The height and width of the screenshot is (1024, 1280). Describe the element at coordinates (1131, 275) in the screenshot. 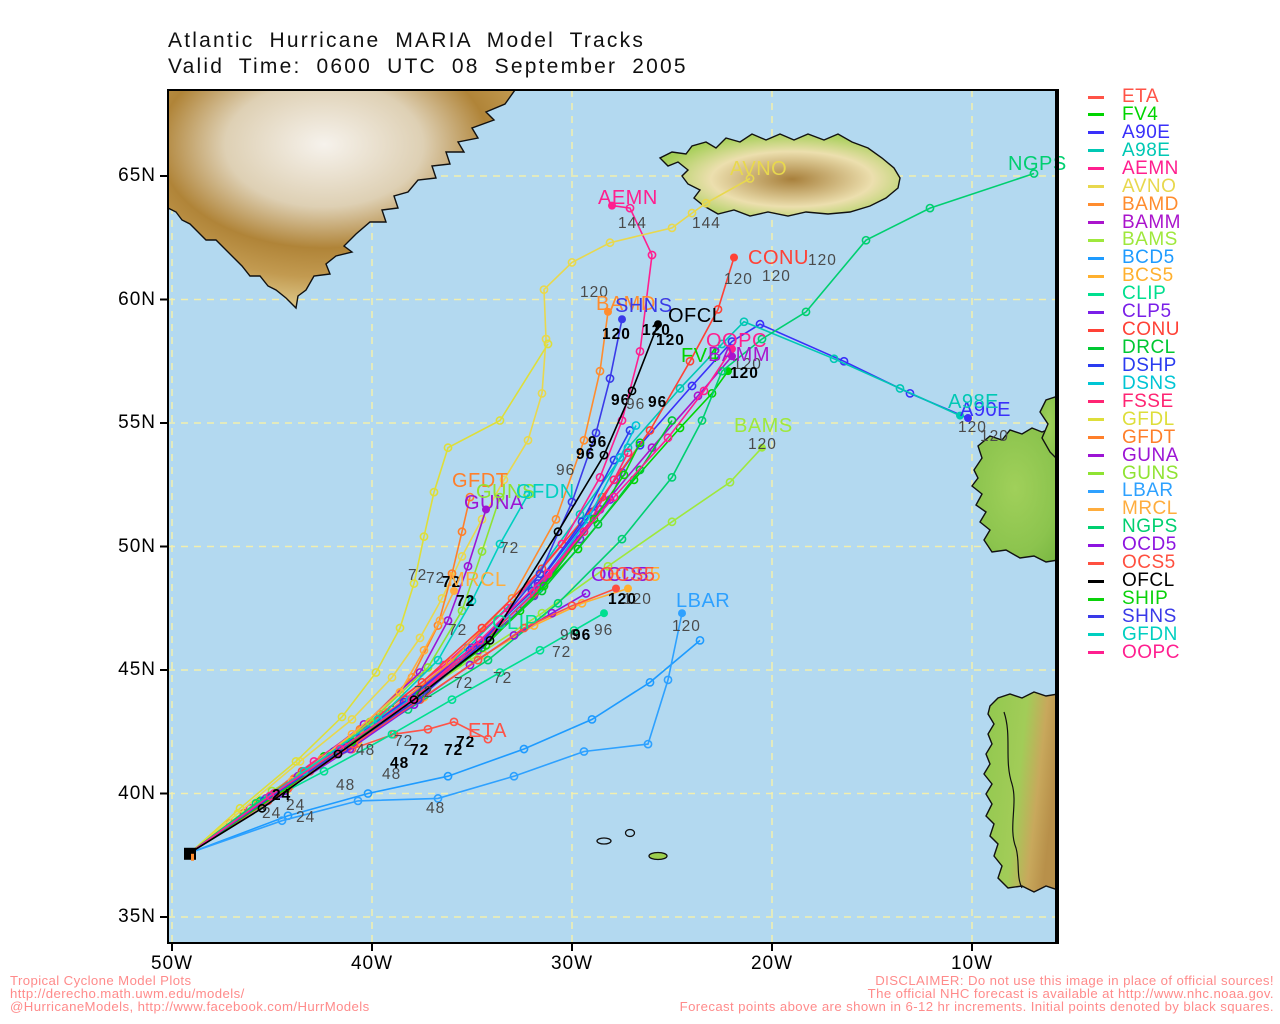

I see `legend-item-BCS5: BCS5` at that location.